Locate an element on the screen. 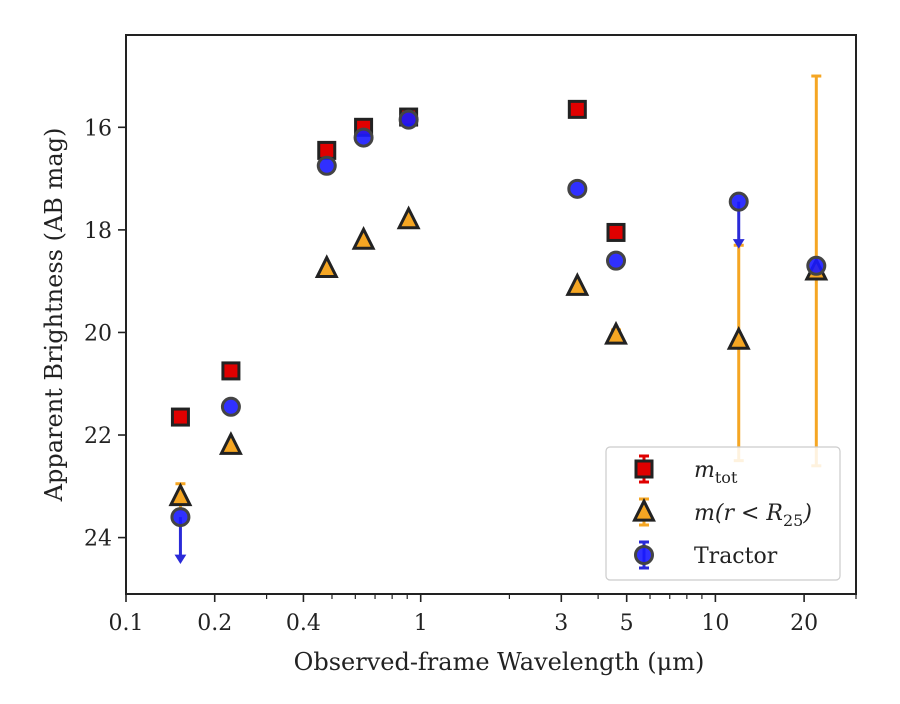 The height and width of the screenshot is (704, 900). y-axis-label: Apparent Brightness (AB mag) is located at coordinates (54, 315).